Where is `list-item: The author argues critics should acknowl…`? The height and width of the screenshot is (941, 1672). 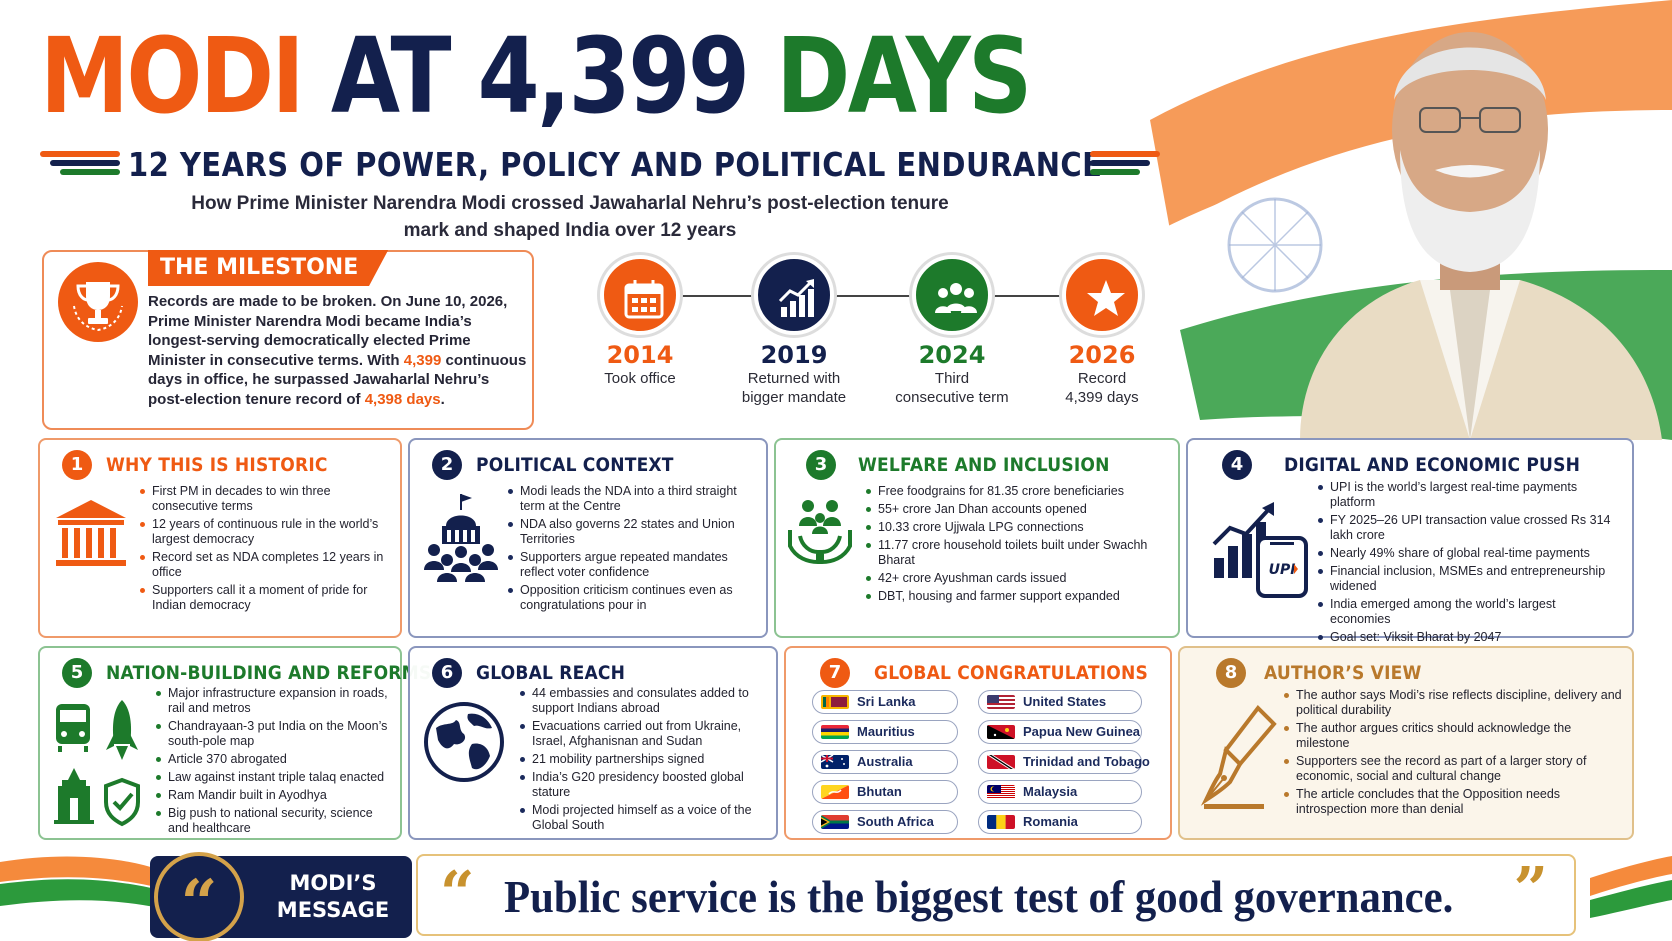 list-item: The author argues critics should acknowl… is located at coordinates (1454, 736).